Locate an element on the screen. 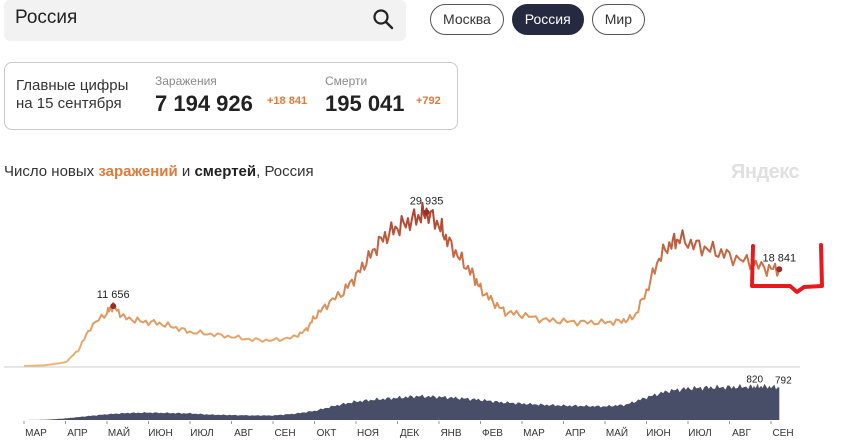 This screenshot has width=867, height=446. search-box: Россия is located at coordinates (205, 20).